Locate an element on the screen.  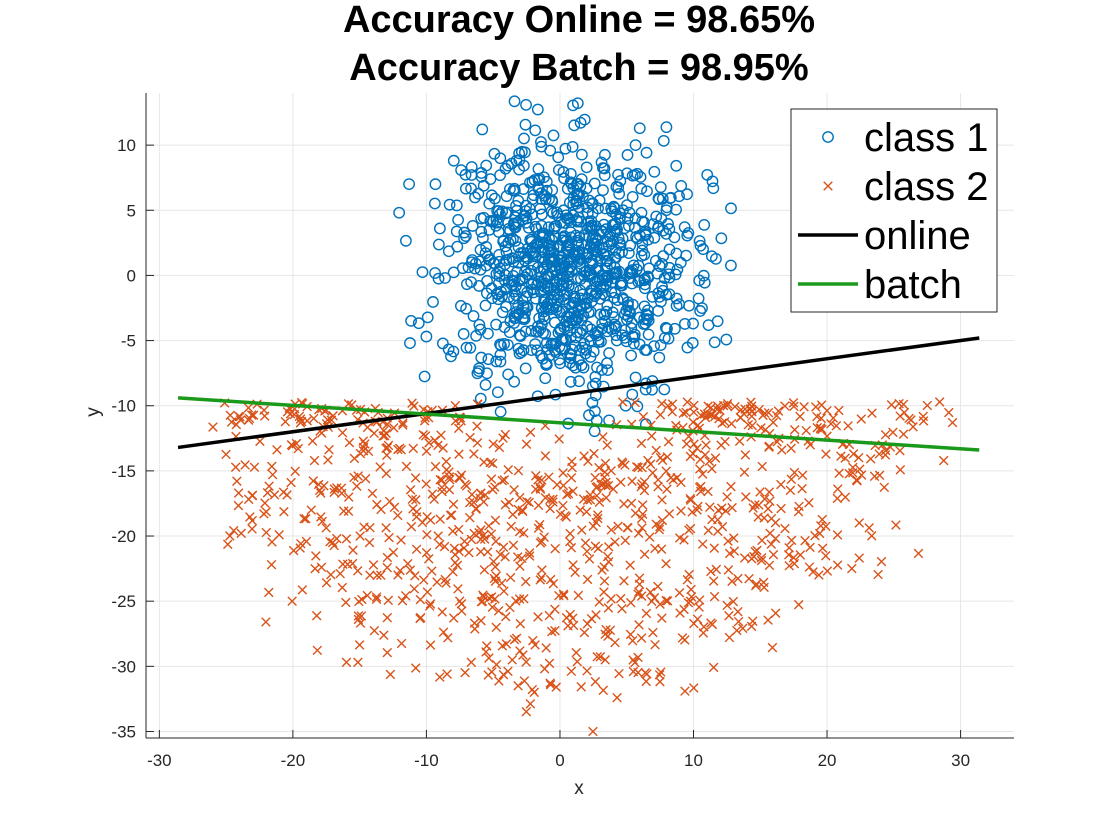
y-tick-label: -35 is located at coordinates (123, 731).